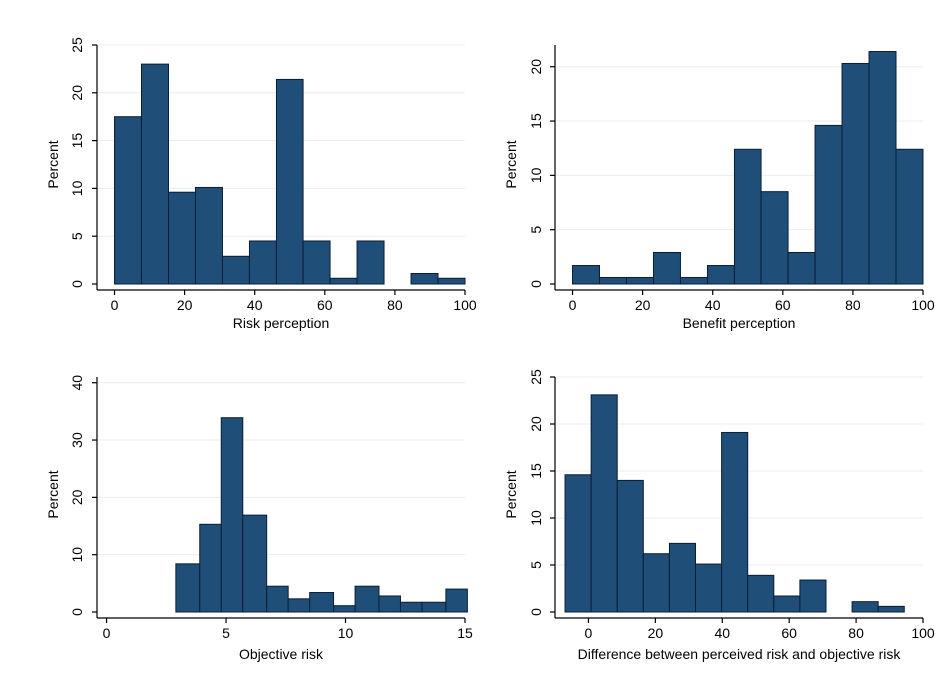 This screenshot has height=692, width=943. I want to click on x-axis-label: Risk perception, so click(281, 323).